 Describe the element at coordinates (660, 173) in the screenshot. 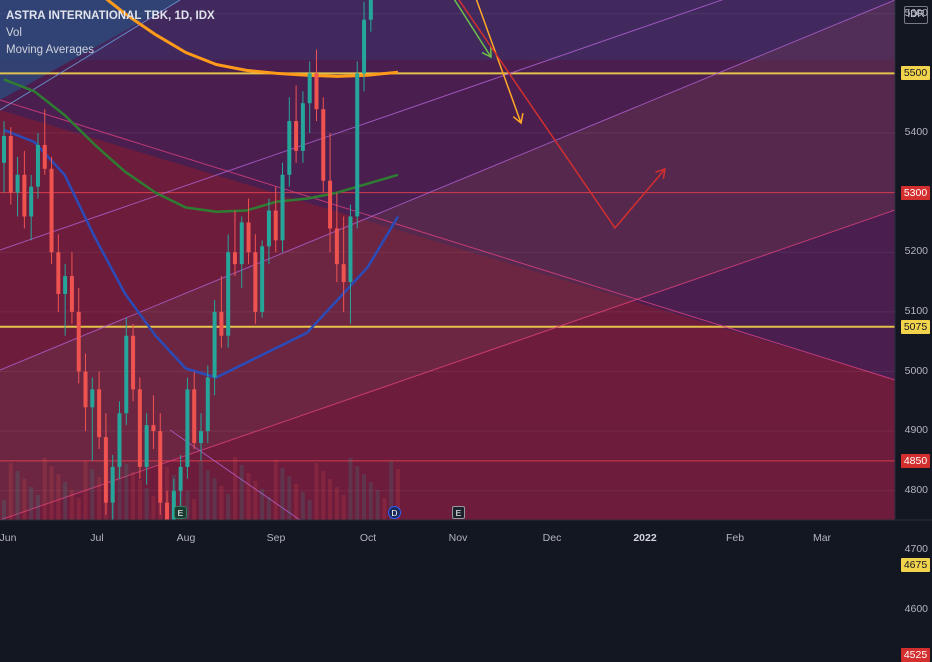

I see `arrow-red-head` at that location.